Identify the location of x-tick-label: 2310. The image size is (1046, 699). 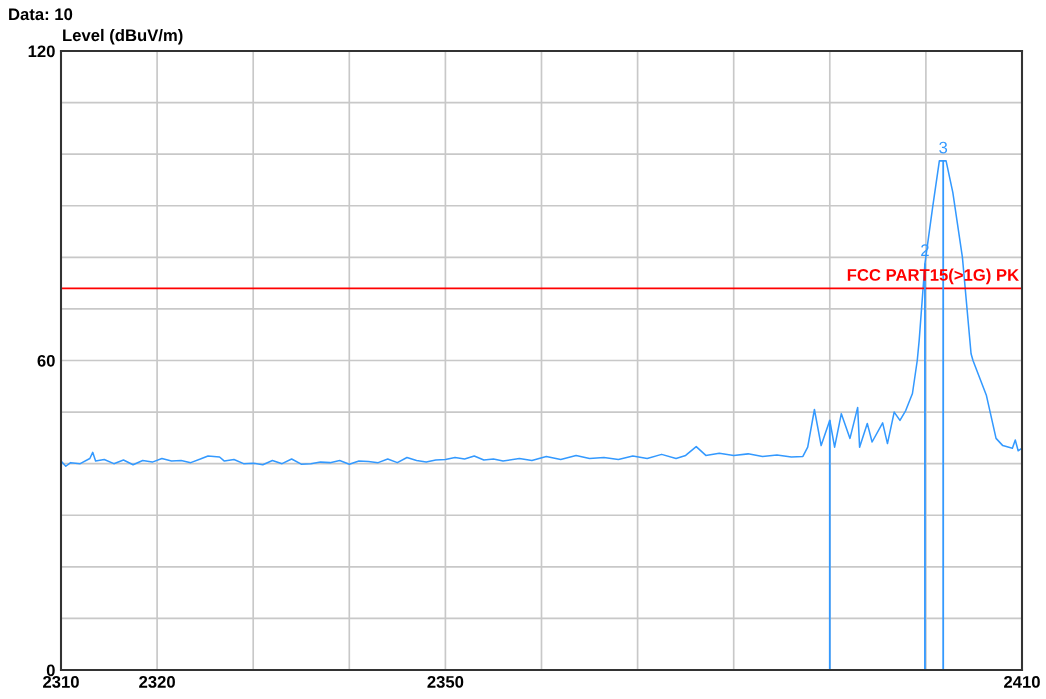
(61, 682).